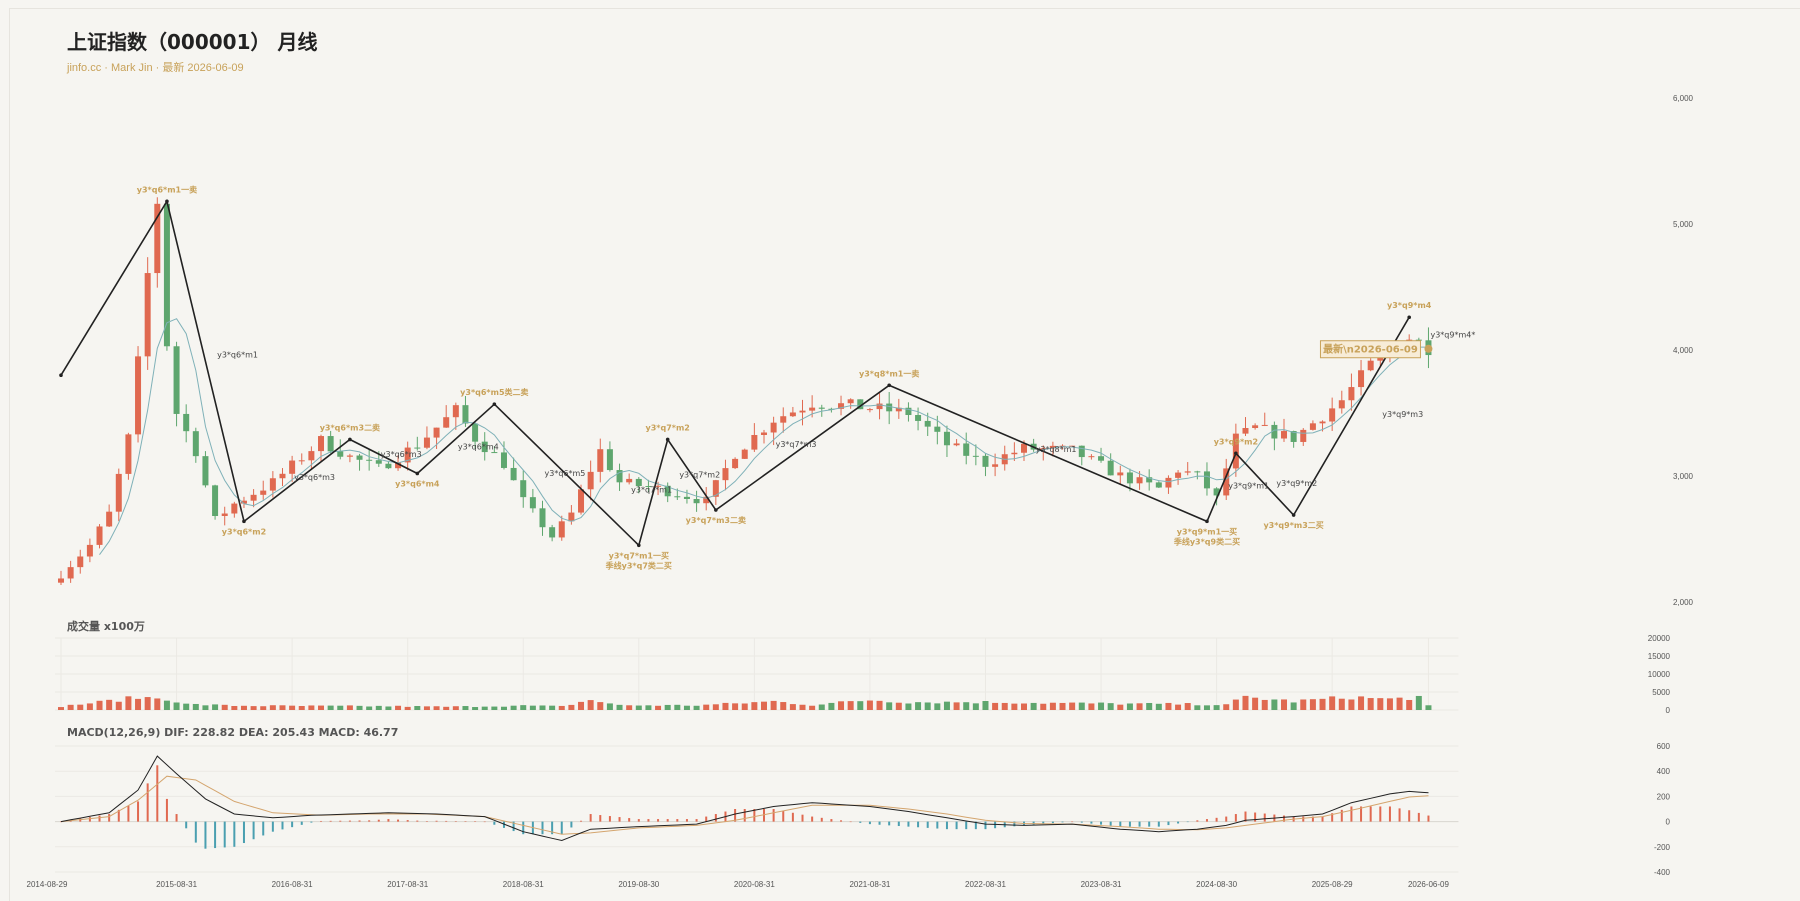  I want to click on segment-label: y3*q7*m2, so click(699, 474).